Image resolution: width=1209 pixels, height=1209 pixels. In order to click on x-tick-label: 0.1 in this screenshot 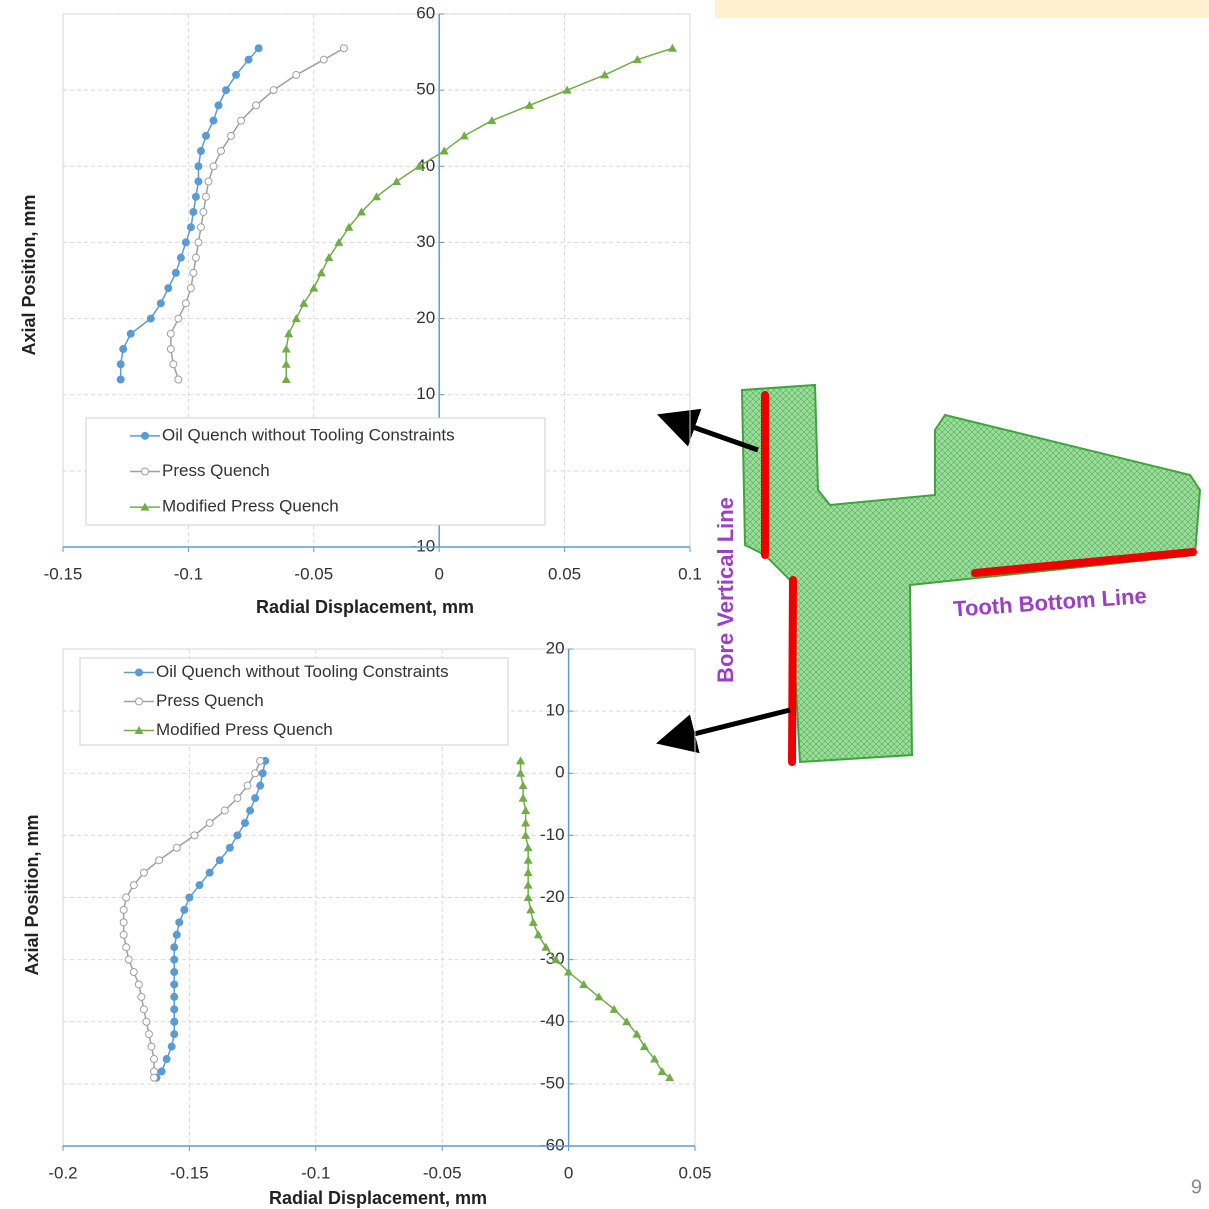, I will do `click(690, 573)`.